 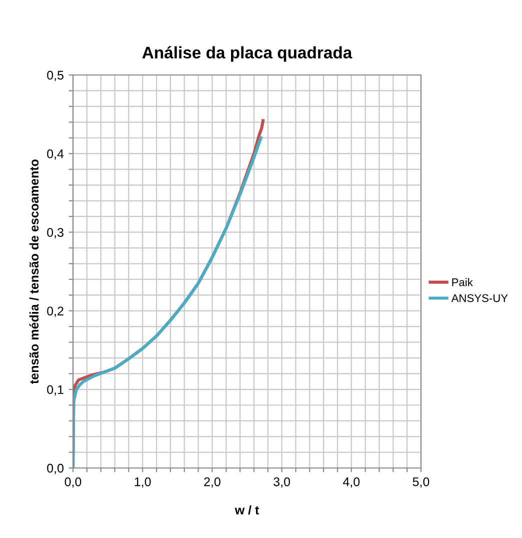 I want to click on y-tick-label: 0,3, so click(x=55, y=233).